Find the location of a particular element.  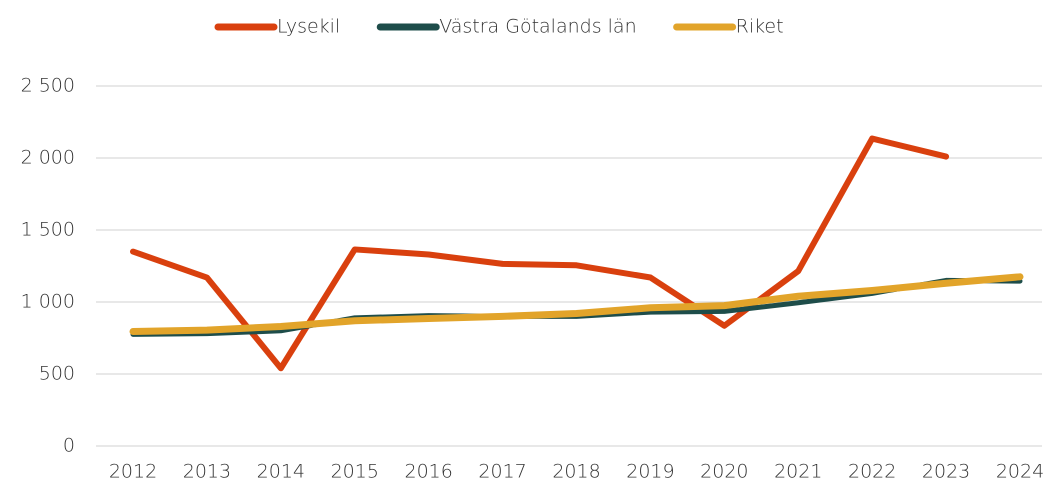

legend-label: Västra Götalands län is located at coordinates (537, 27).